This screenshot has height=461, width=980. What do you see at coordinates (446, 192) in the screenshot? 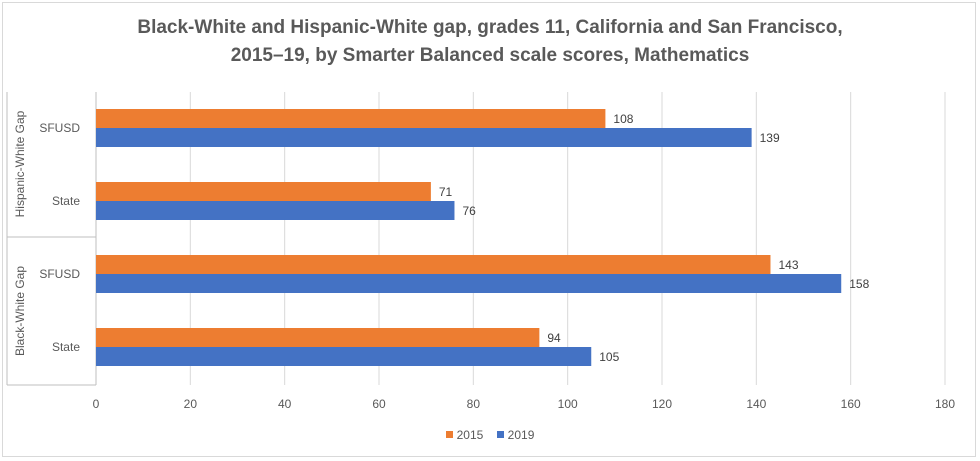
I see `data-label-2015-state-hispanic: 71` at bounding box center [446, 192].